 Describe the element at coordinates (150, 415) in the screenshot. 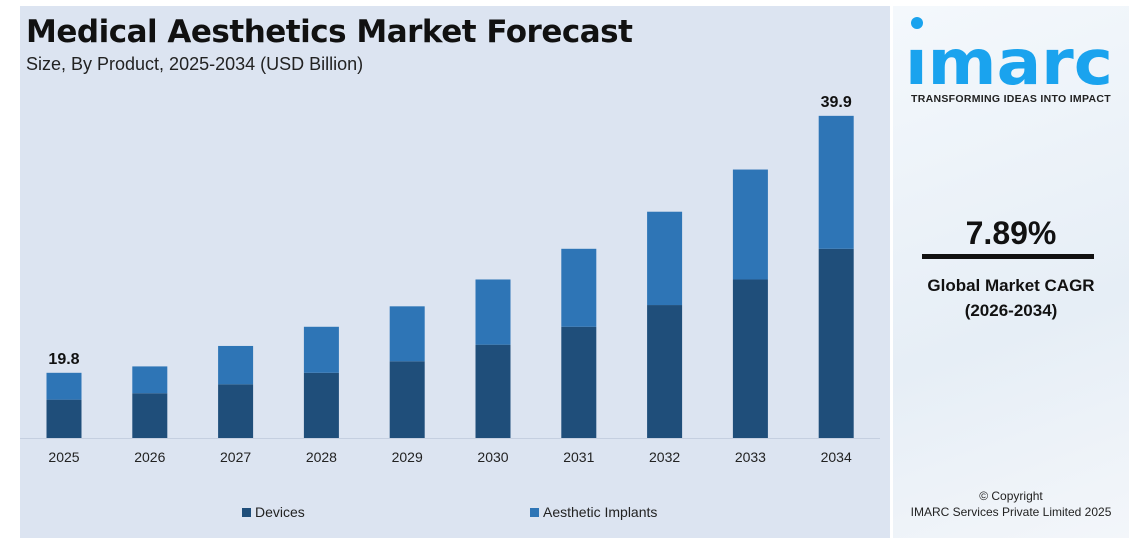

I see `bar-devices-2026` at that location.